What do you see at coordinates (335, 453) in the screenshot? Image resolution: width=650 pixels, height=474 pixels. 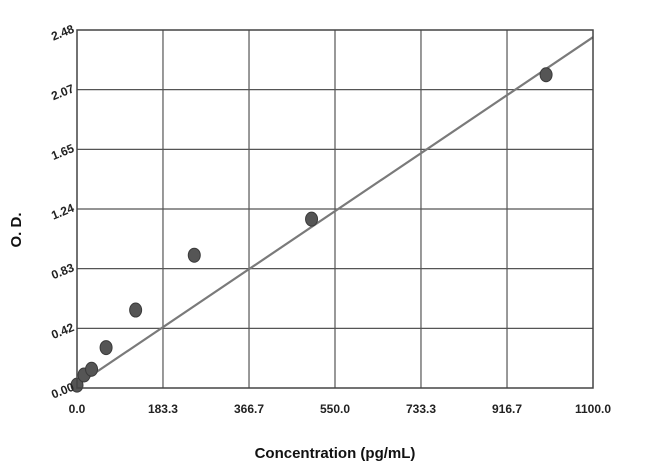 I see `x-axis-title: Concentration (pg/mL)` at bounding box center [335, 453].